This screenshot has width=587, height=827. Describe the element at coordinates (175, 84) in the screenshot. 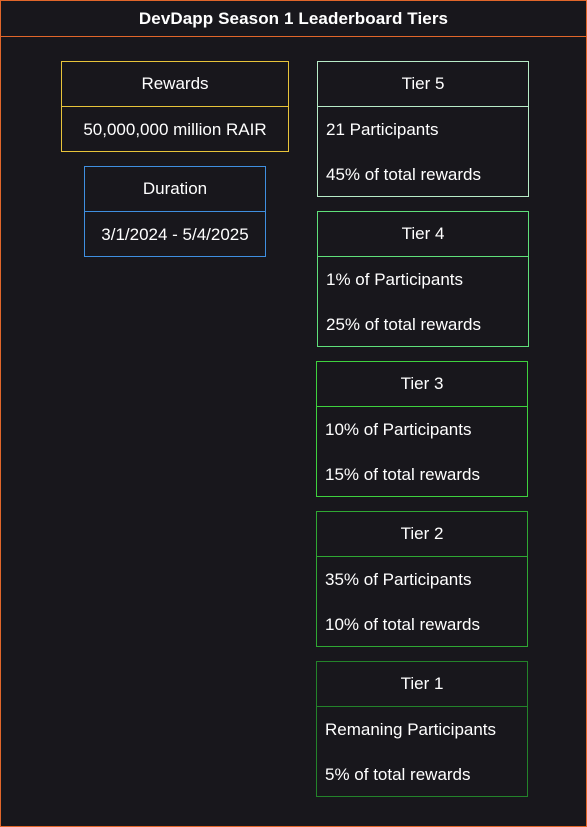

I see `rewards-label: Rewards` at that location.